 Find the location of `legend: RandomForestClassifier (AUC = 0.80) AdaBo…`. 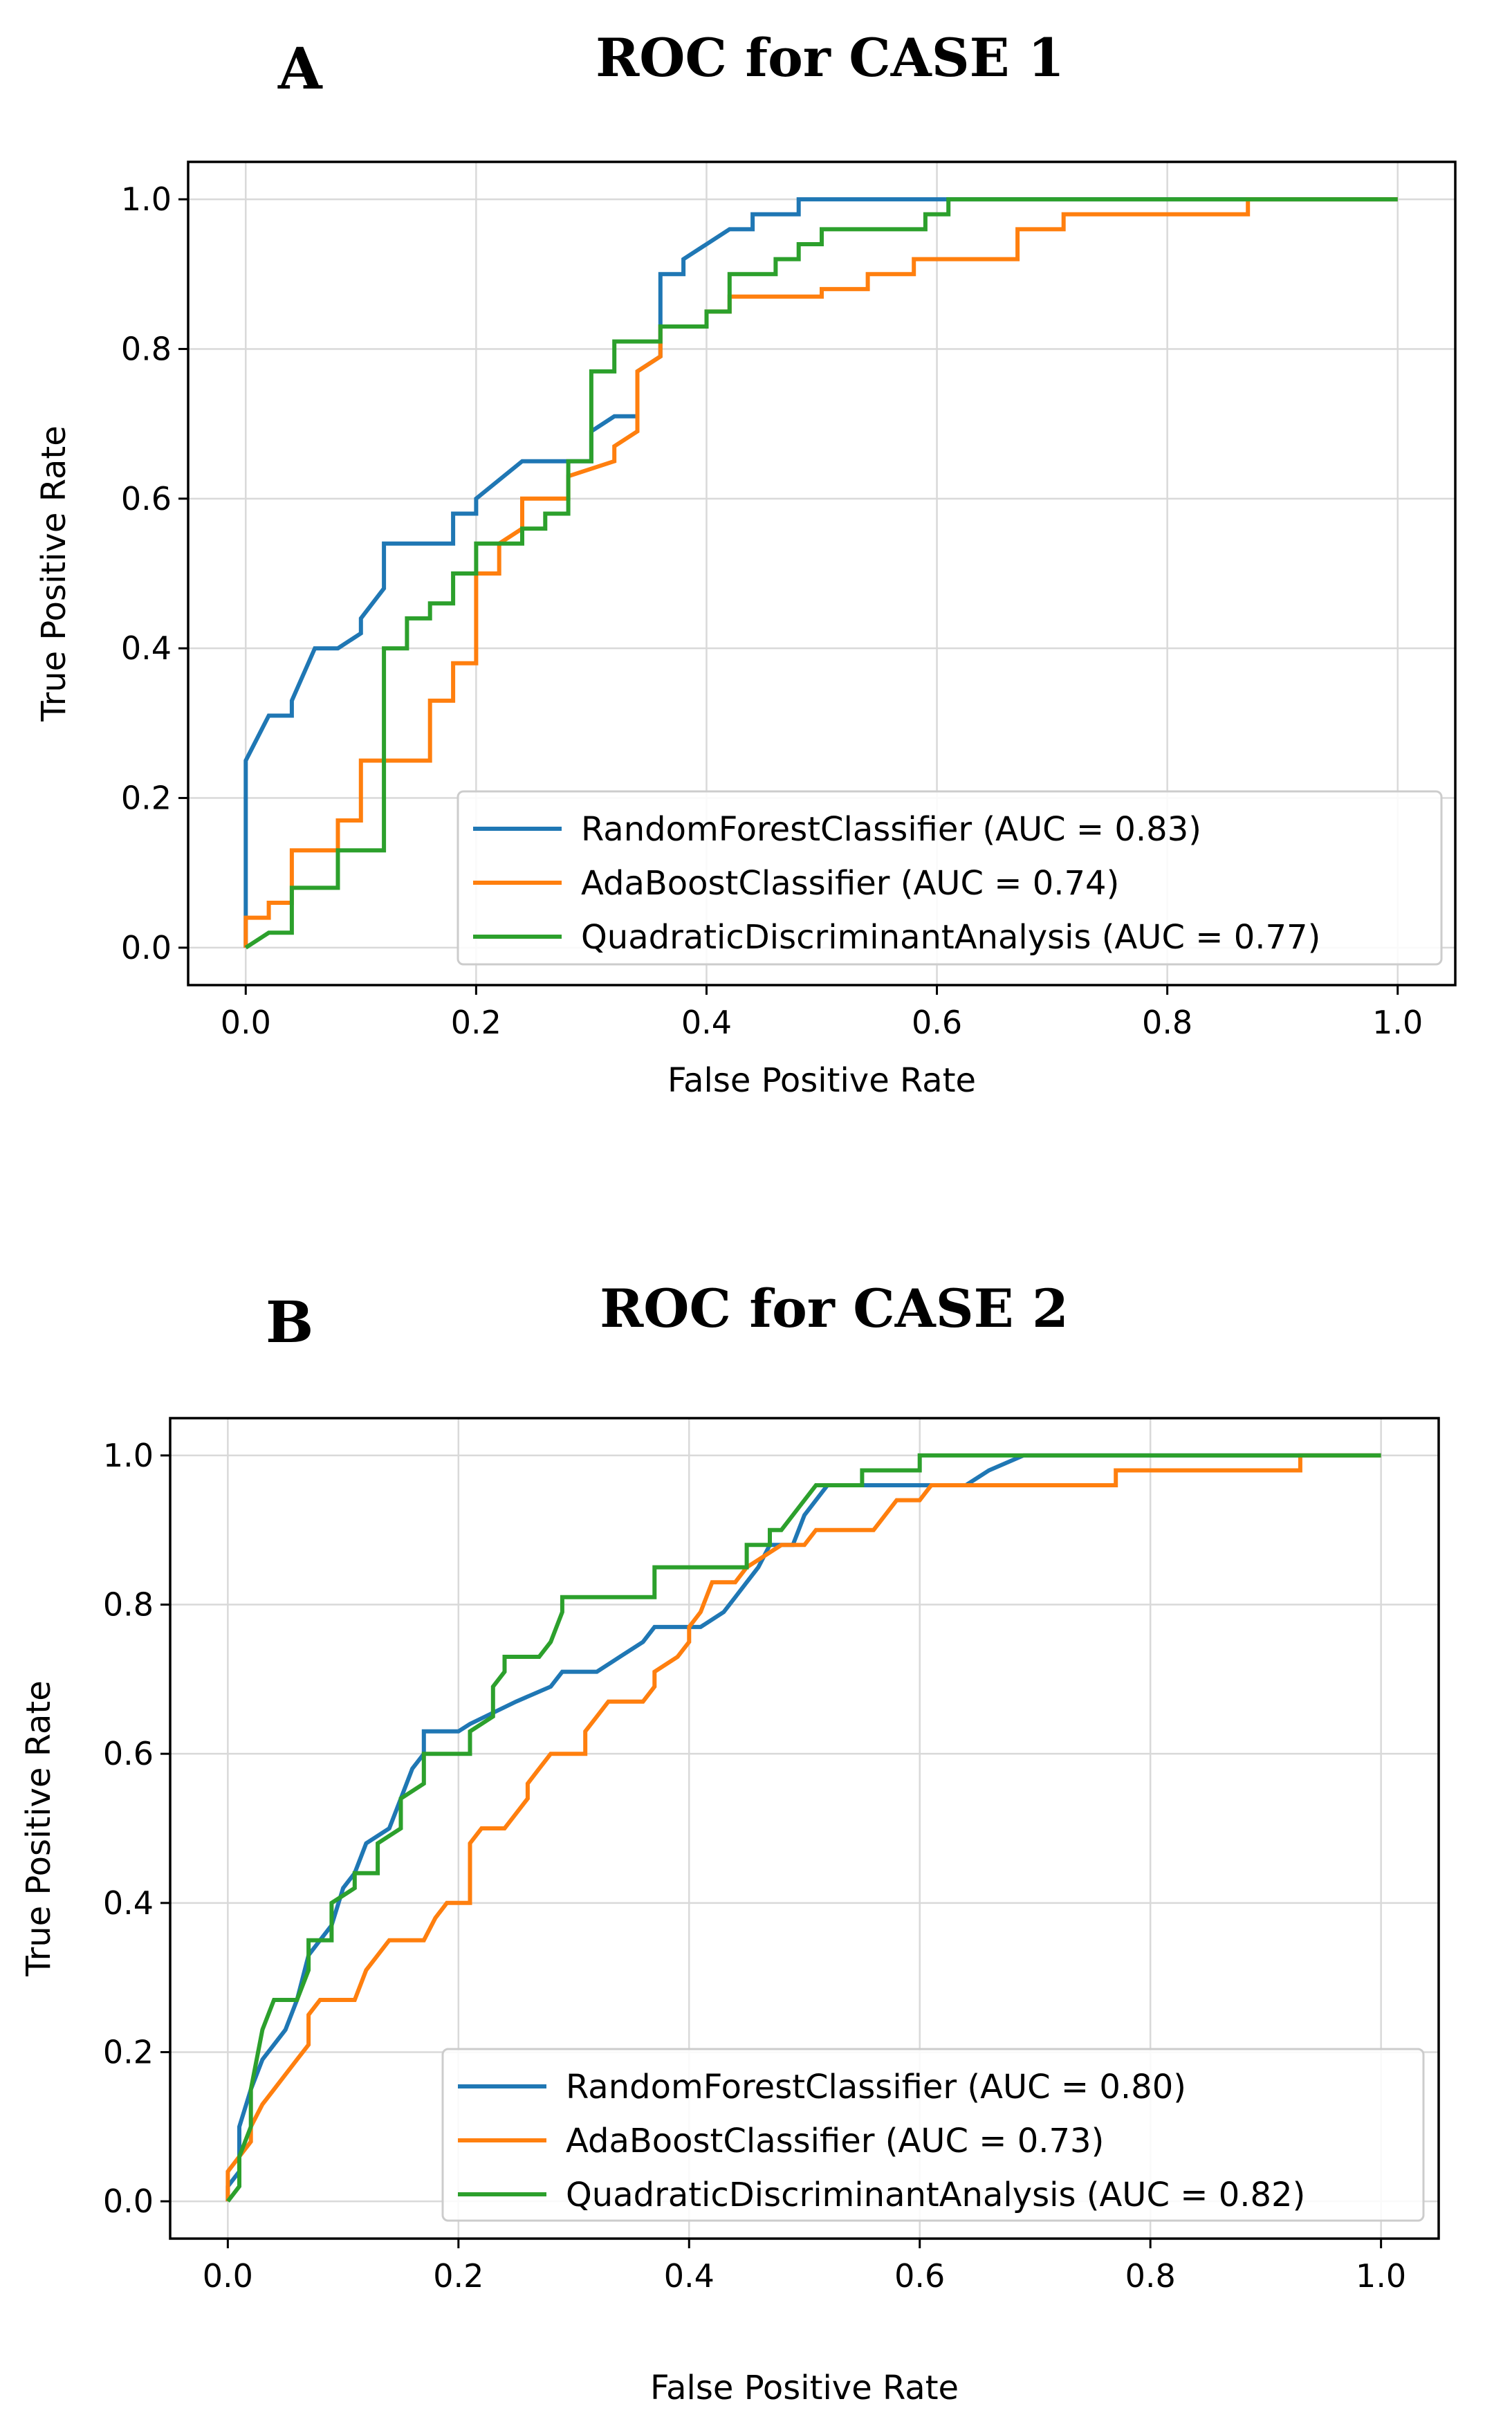

legend: RandomForestClassifier (AUC = 0.80) AdaBo… is located at coordinates (933, 2135).